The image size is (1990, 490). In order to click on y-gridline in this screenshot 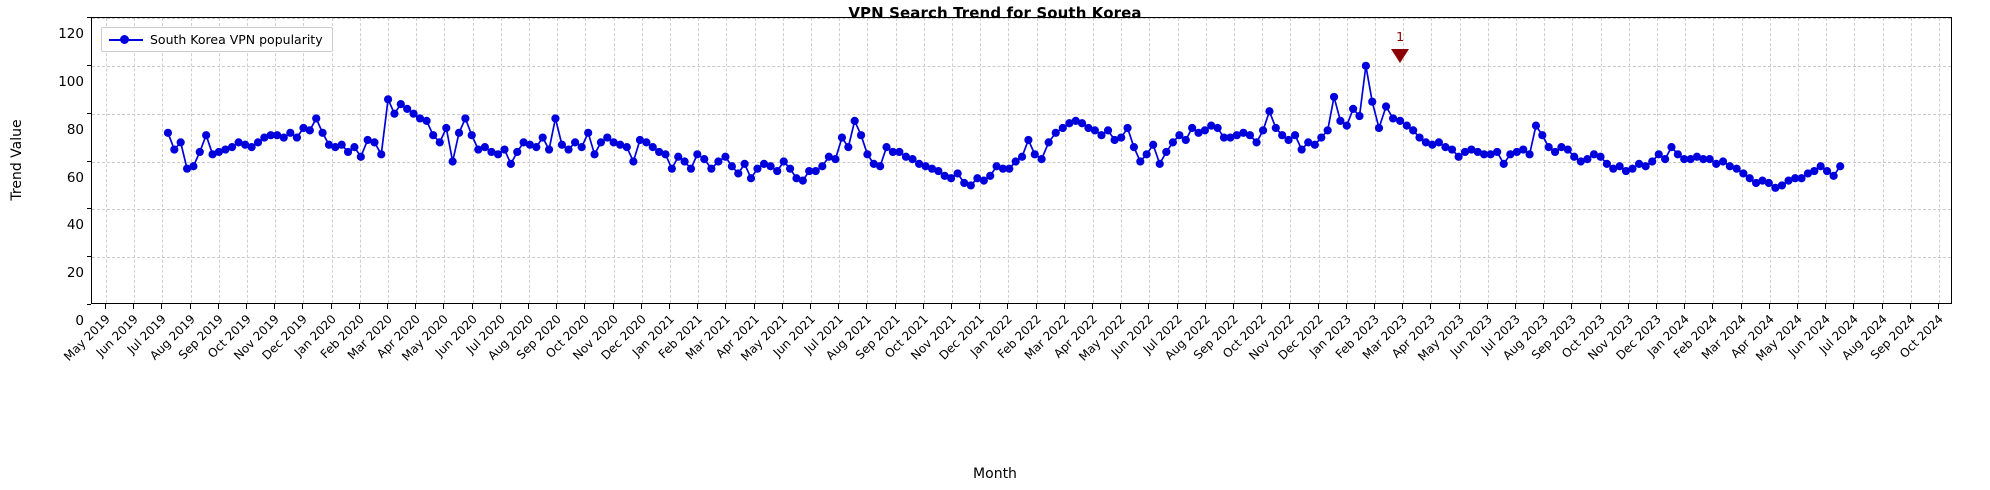, I will do `click(1021, 114)`.